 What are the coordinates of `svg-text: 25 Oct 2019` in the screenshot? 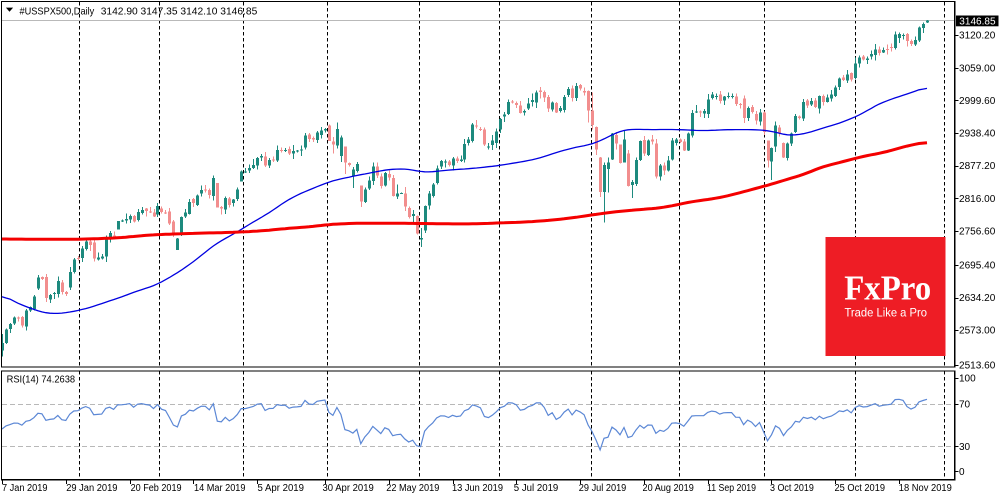 It's located at (860, 488).